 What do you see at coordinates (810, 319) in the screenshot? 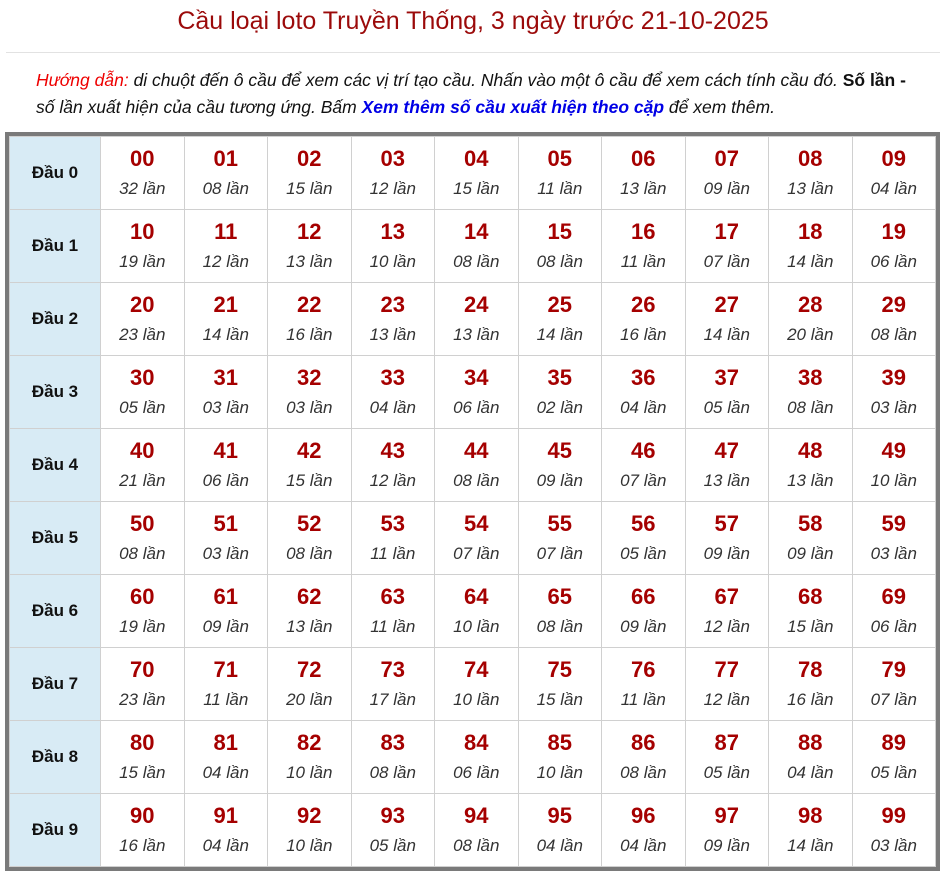
I see `loto-cell-28: 28 20 lần` at bounding box center [810, 319].